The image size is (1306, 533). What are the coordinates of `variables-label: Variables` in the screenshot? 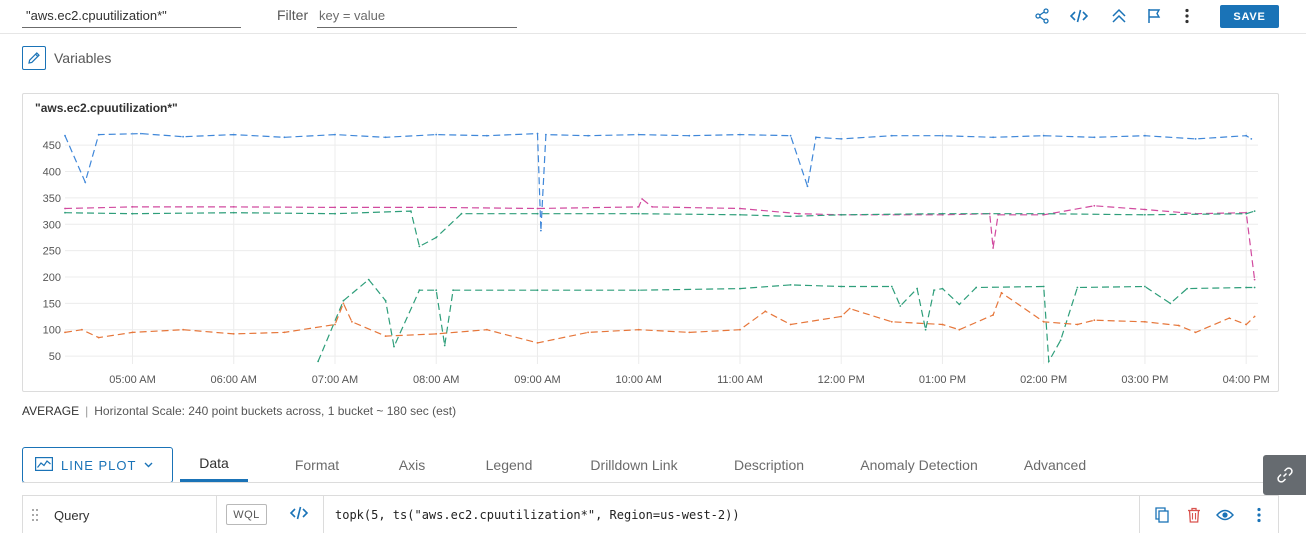 It's located at (83, 57).